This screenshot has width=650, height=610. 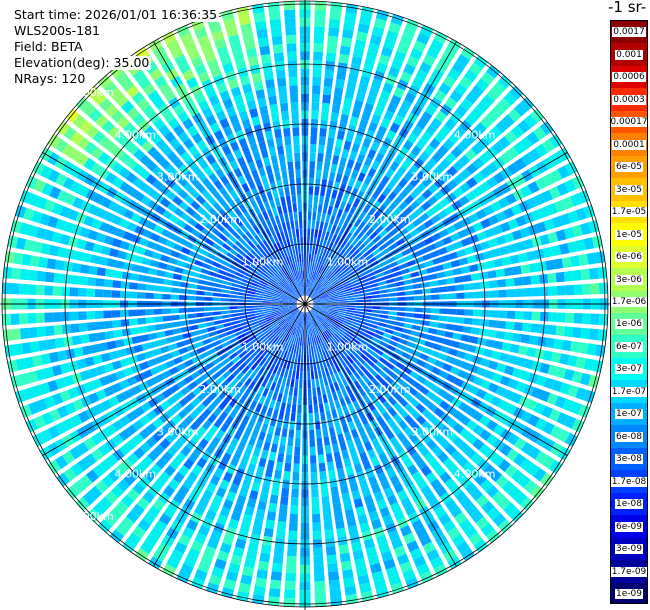 What do you see at coordinates (629, 346) in the screenshot?
I see `colorbar-tick-label: 6e-07` at bounding box center [629, 346].